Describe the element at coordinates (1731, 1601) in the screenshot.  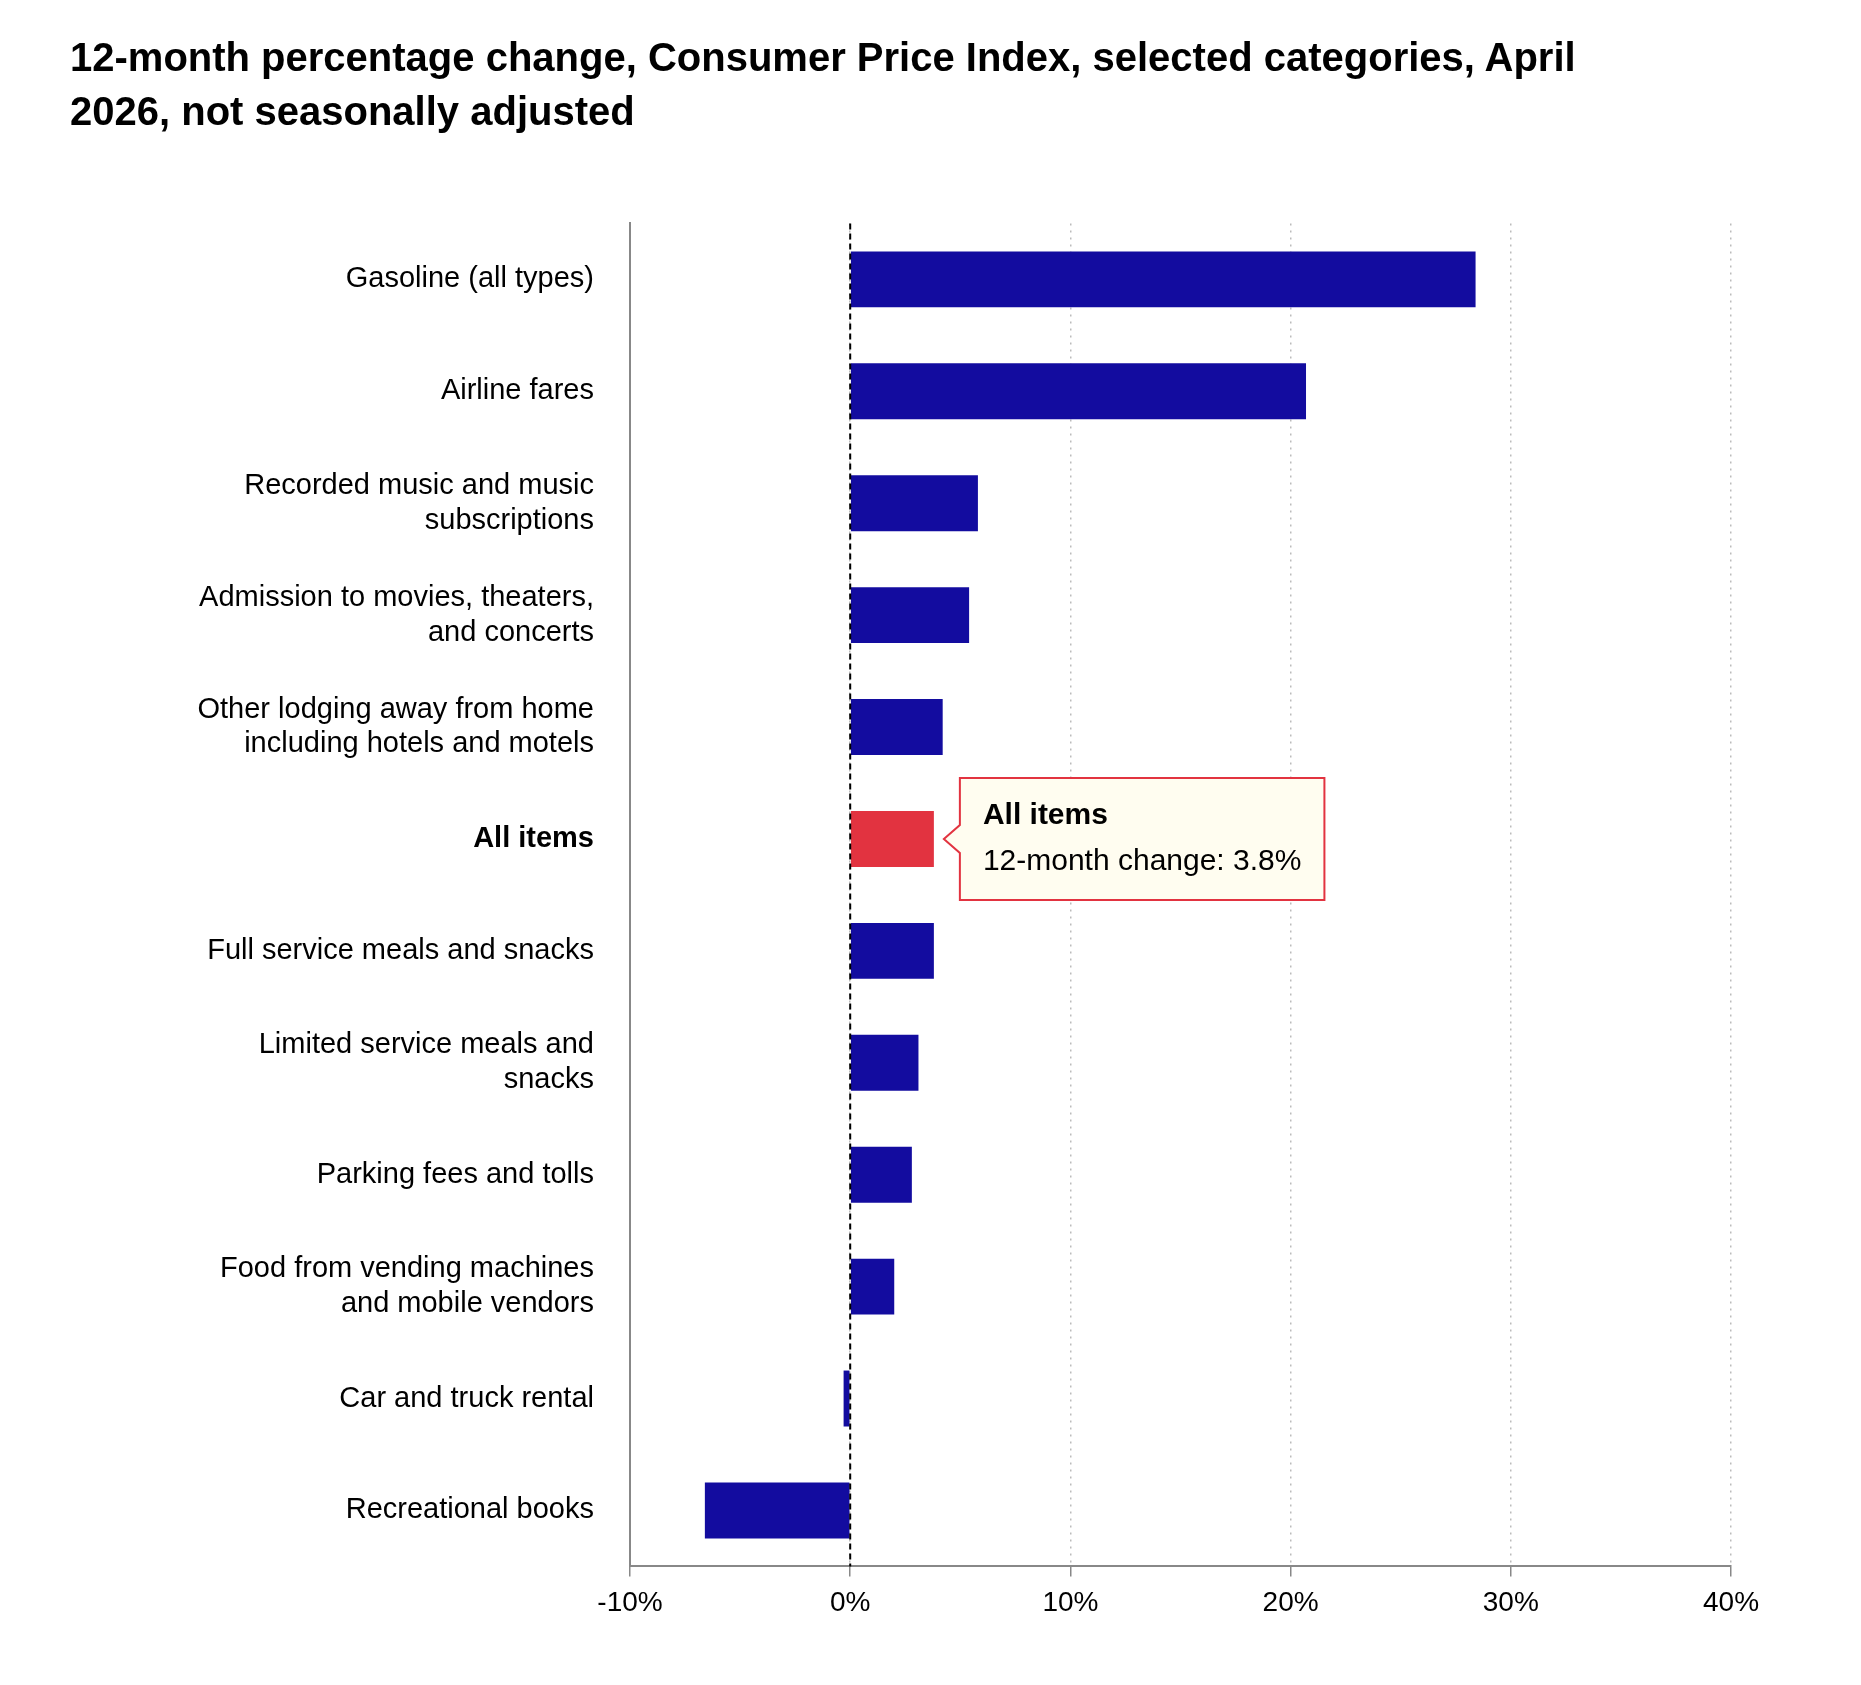
I see `x-tick-label: 40%` at that location.